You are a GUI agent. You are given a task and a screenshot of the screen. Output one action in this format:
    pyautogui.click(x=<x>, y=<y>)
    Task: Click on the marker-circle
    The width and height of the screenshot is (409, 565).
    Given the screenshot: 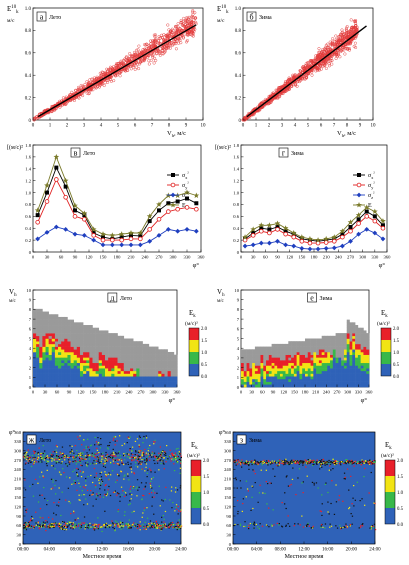 What is the action you would take?
    pyautogui.click(x=84, y=219)
    